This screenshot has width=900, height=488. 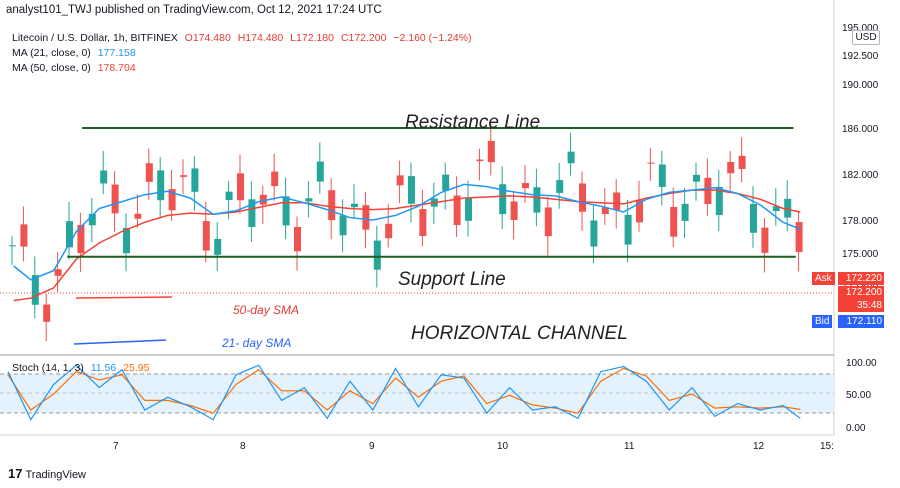 I want to click on bid-price-tag: 172.110, so click(x=861, y=321).